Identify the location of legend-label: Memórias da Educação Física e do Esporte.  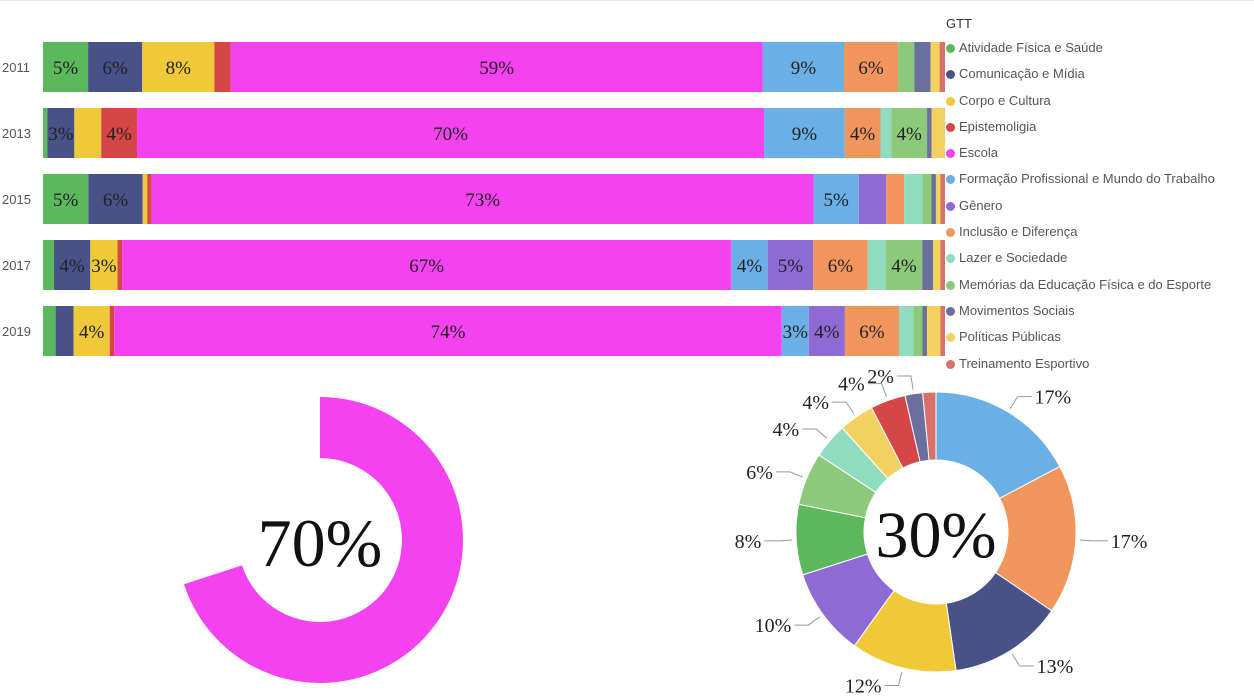
(1085, 284).